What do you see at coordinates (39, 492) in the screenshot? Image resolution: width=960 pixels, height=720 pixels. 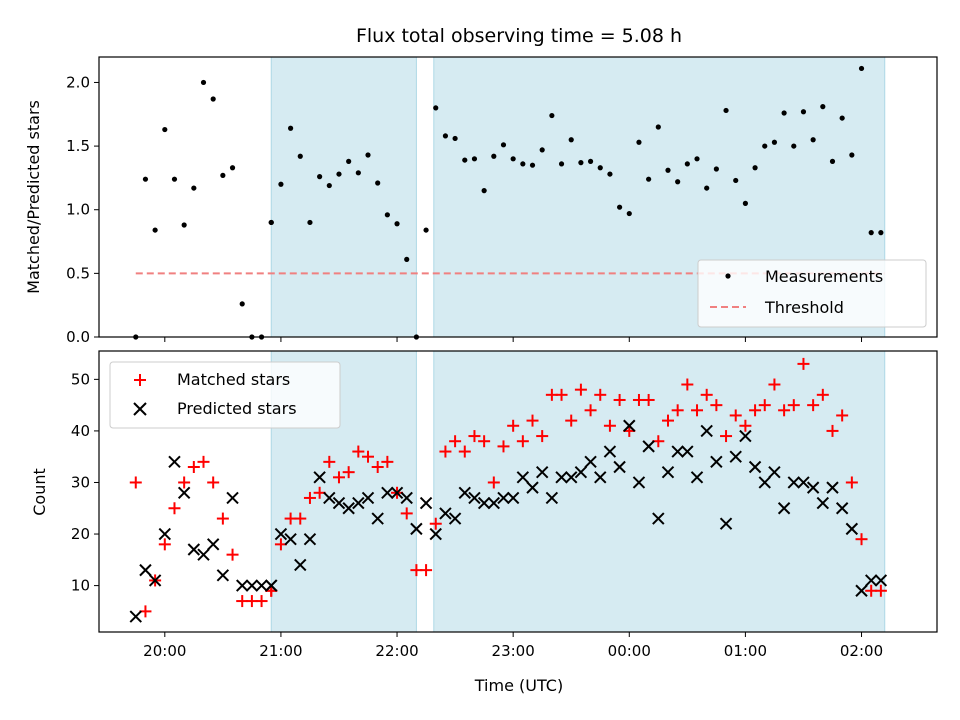 I see `bottom-y-axis-label: Count` at bounding box center [39, 492].